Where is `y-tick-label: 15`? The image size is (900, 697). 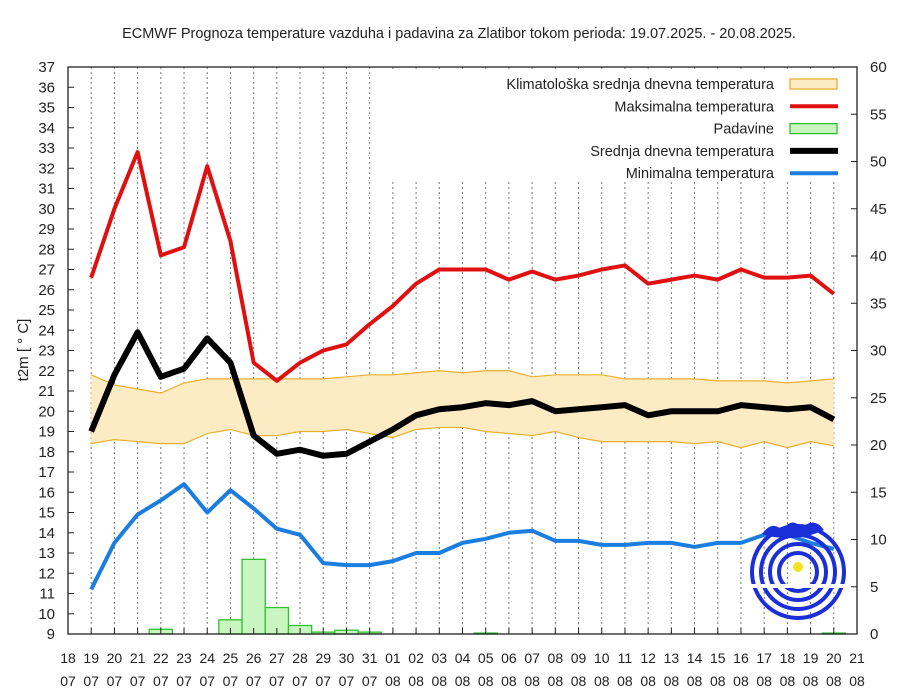 y-tick-label: 15 is located at coordinates (46, 513).